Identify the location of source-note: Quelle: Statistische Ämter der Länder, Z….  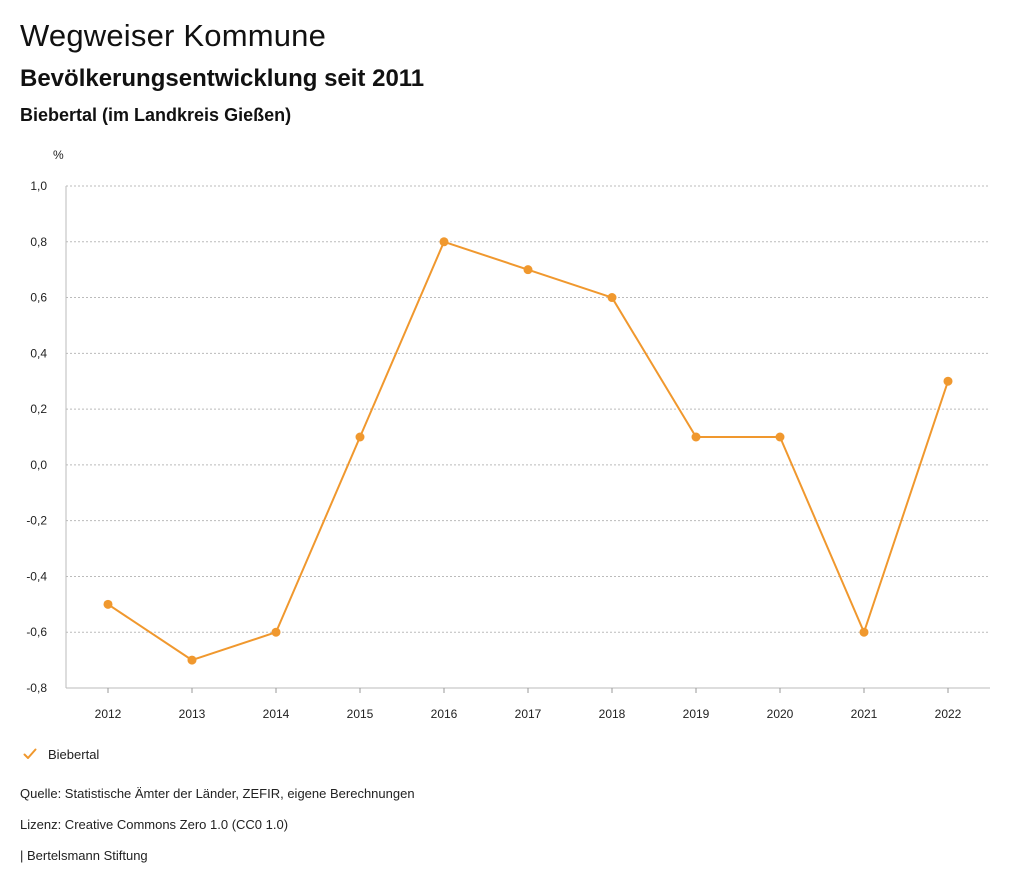
(217, 793).